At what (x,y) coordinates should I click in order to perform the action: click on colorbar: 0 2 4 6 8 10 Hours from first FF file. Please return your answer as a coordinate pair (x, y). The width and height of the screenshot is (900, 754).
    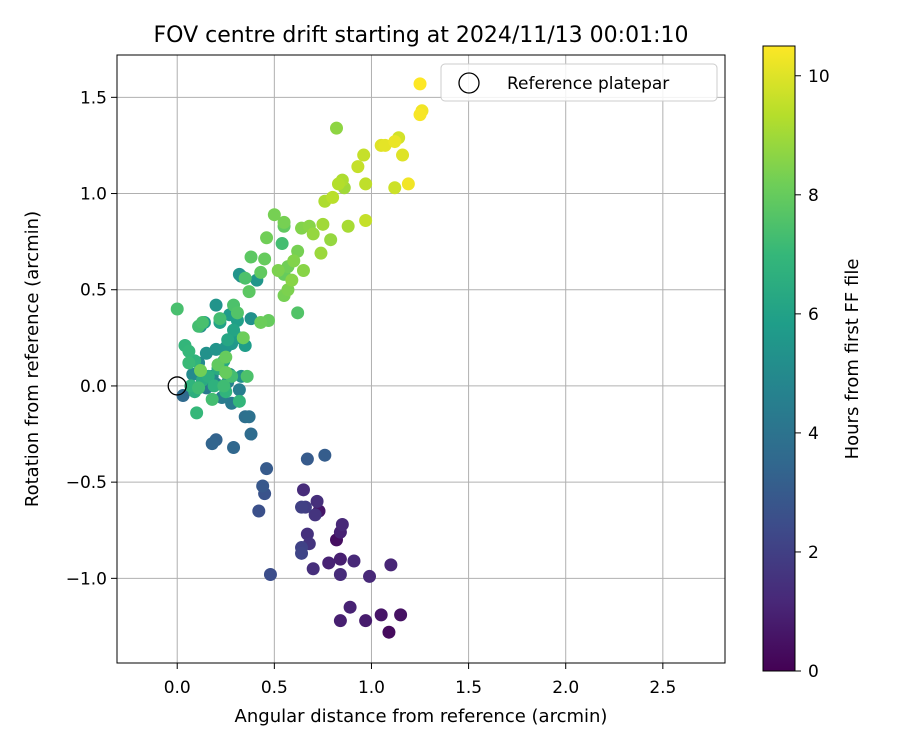
    Looking at the image, I should click on (812, 363).